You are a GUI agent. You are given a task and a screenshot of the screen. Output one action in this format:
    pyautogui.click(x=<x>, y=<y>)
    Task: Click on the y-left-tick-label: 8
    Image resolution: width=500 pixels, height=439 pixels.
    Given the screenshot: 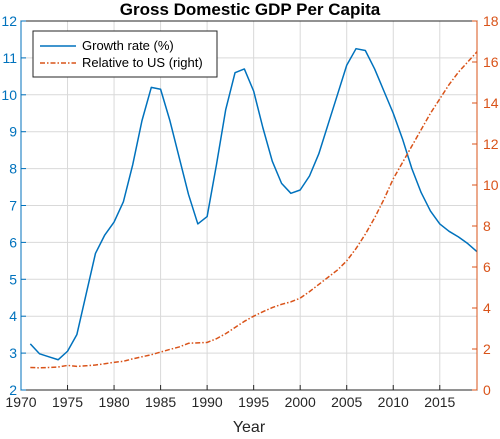 What is the action you would take?
    pyautogui.click(x=13, y=169)
    